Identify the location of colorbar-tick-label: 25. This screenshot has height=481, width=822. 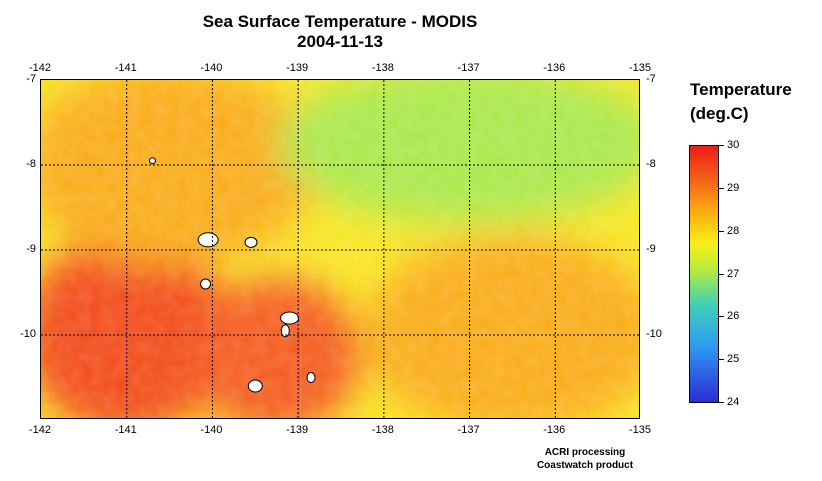
(733, 359).